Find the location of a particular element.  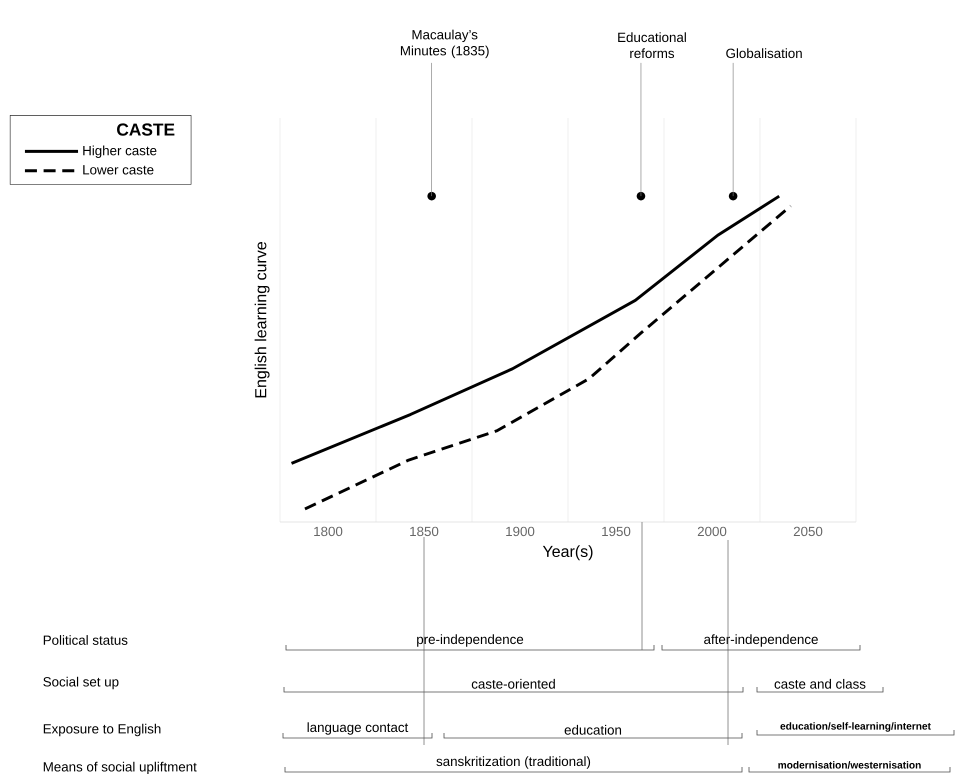

text: sanskritization (traditional) is located at coordinates (513, 762).